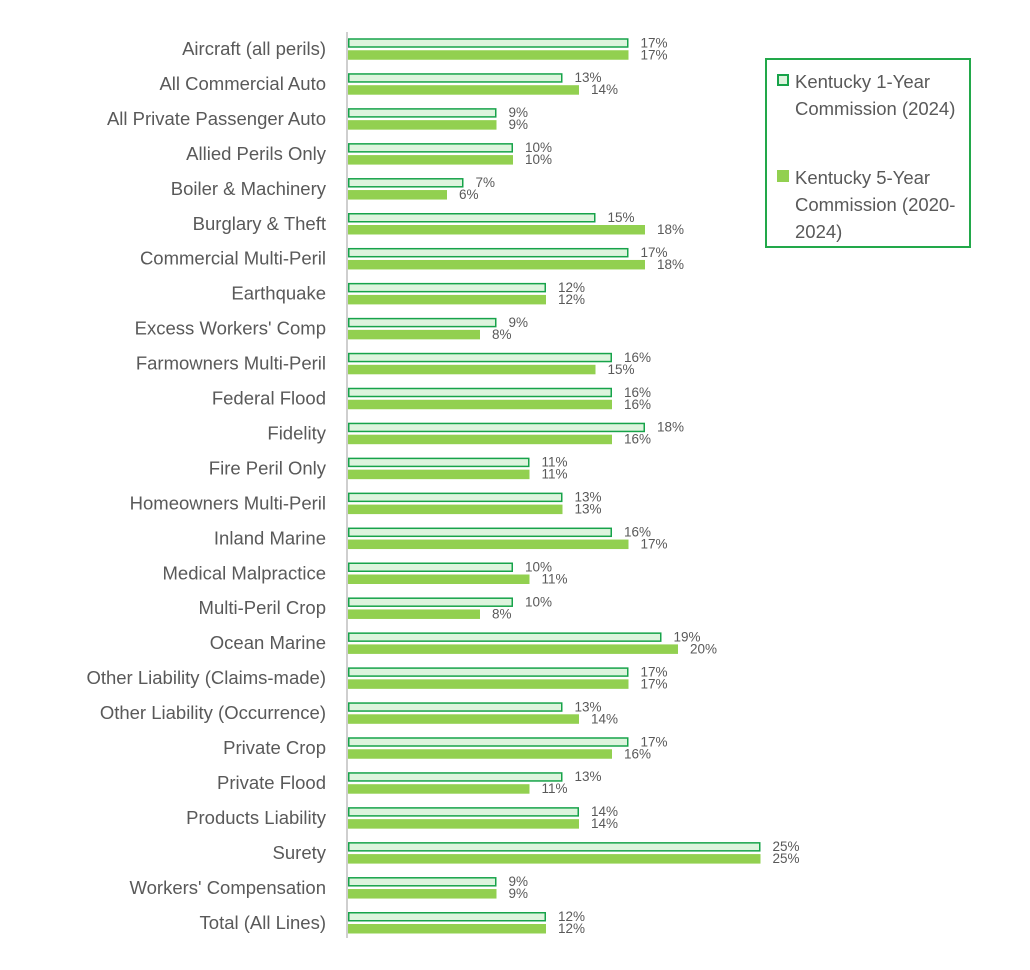  What do you see at coordinates (455, 497) in the screenshot?
I see `bar-1-year-homeowners-multi-peril` at bounding box center [455, 497].